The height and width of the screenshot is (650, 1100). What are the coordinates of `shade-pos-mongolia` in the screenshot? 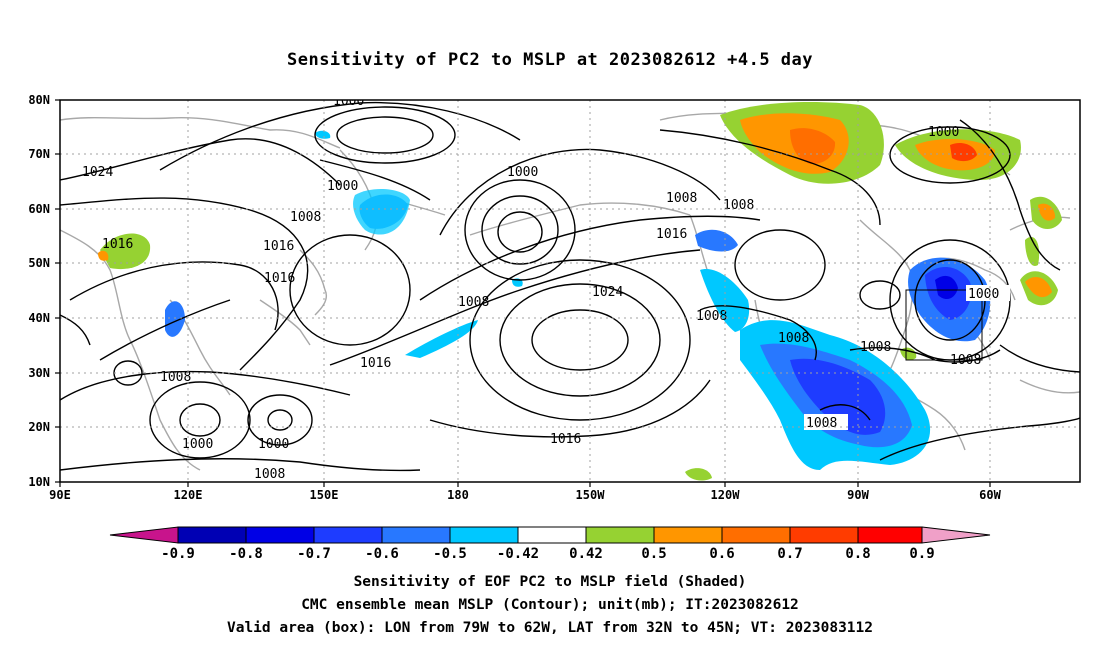 It's located at (125, 251).